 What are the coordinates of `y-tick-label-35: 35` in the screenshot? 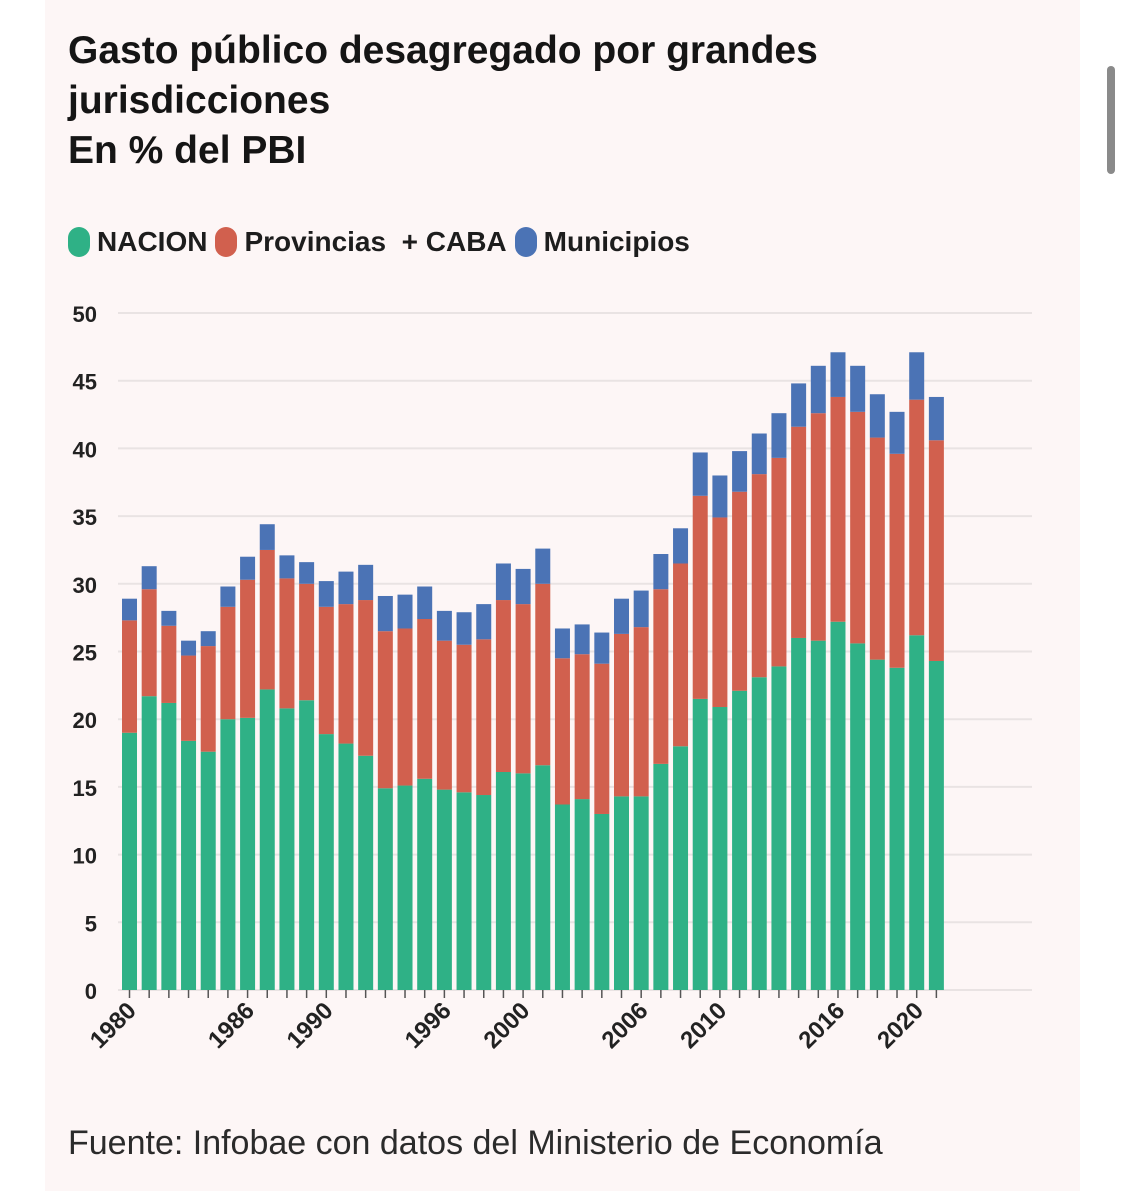 It's located at (85, 517).